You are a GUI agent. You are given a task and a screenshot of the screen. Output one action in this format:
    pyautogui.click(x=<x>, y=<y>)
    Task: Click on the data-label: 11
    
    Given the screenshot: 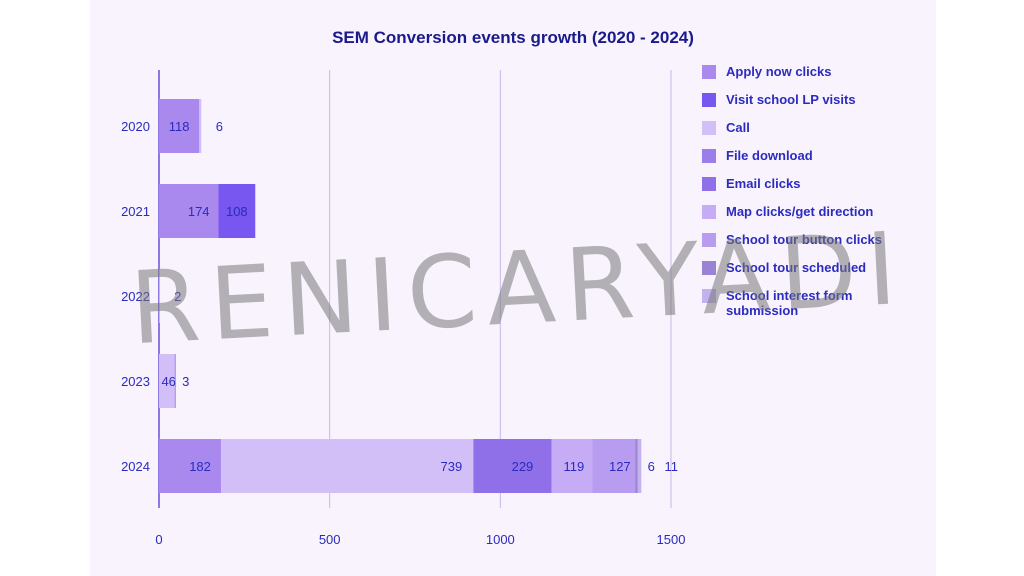 What is the action you would take?
    pyautogui.click(x=672, y=466)
    